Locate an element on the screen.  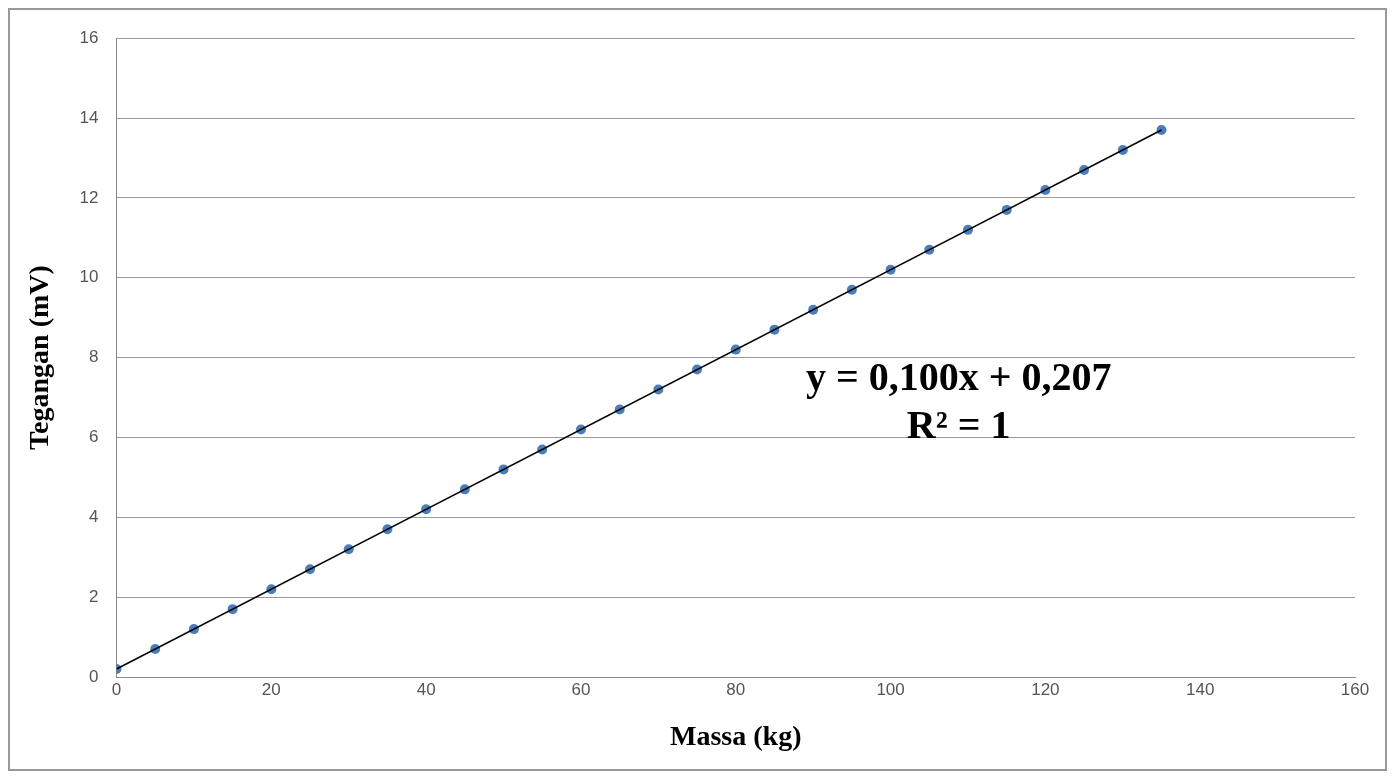
y-tick-label: 2 is located at coordinates (94, 596).